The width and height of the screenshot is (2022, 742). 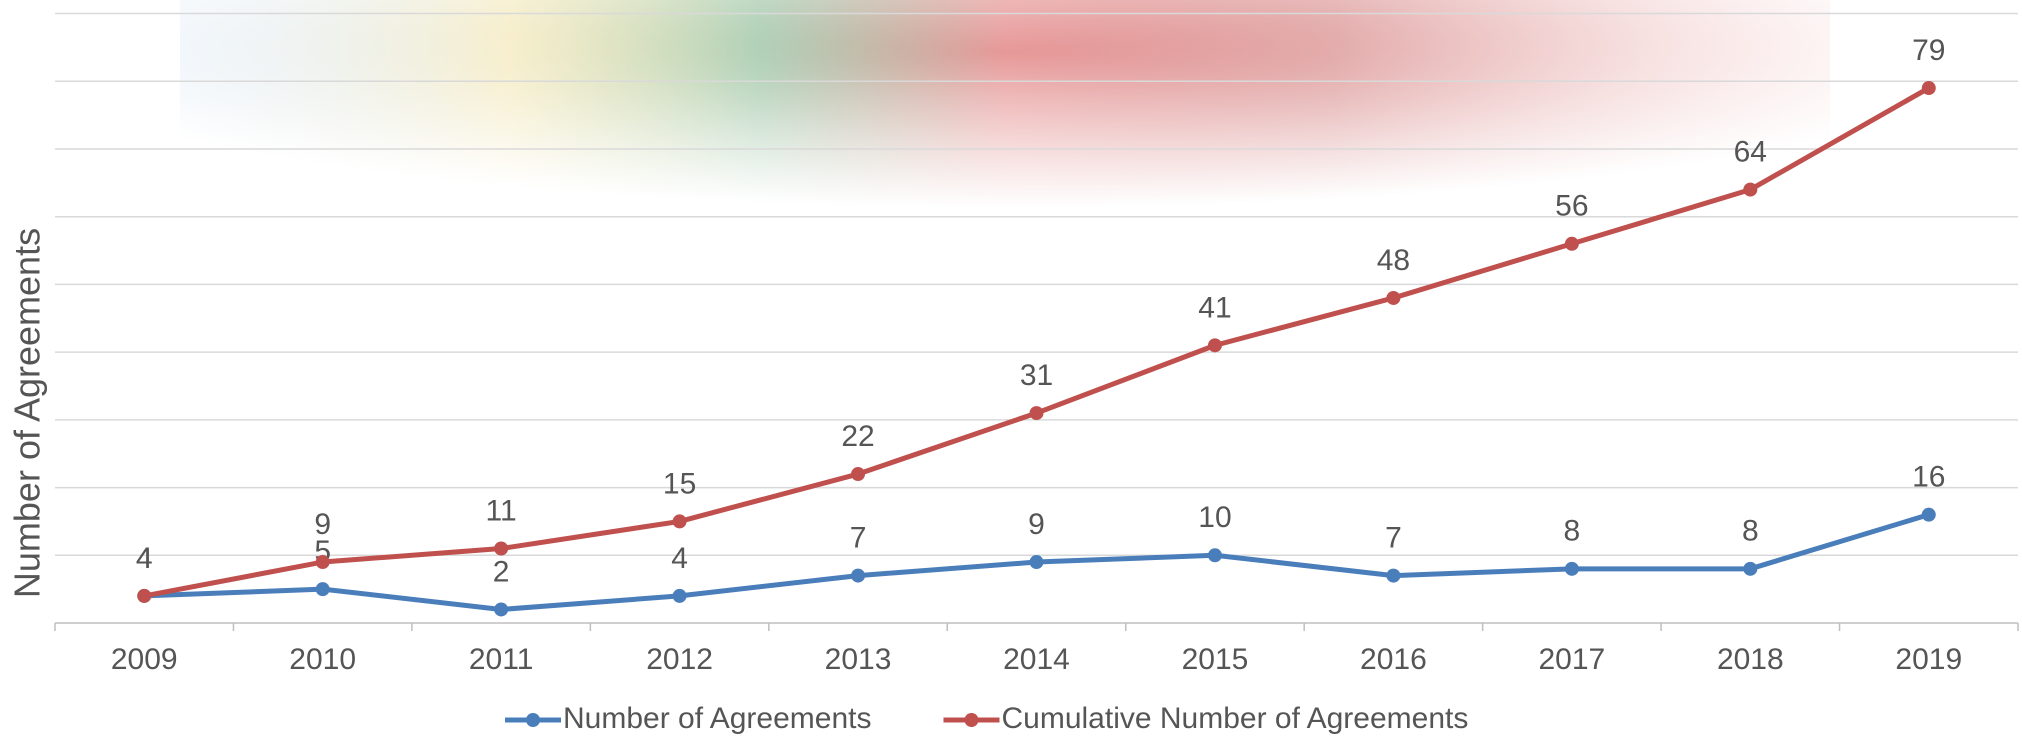 What do you see at coordinates (858, 659) in the screenshot?
I see `x-tick-label: 2013` at bounding box center [858, 659].